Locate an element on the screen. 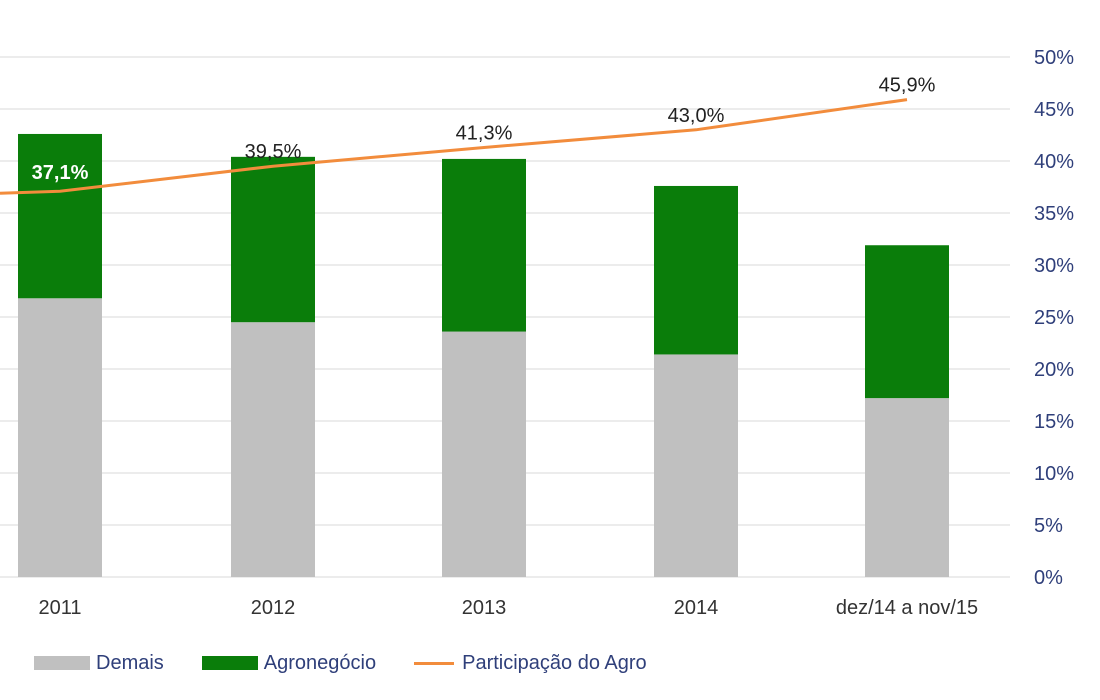 The width and height of the screenshot is (1100, 700). participacao-line is located at coordinates (454, 146).